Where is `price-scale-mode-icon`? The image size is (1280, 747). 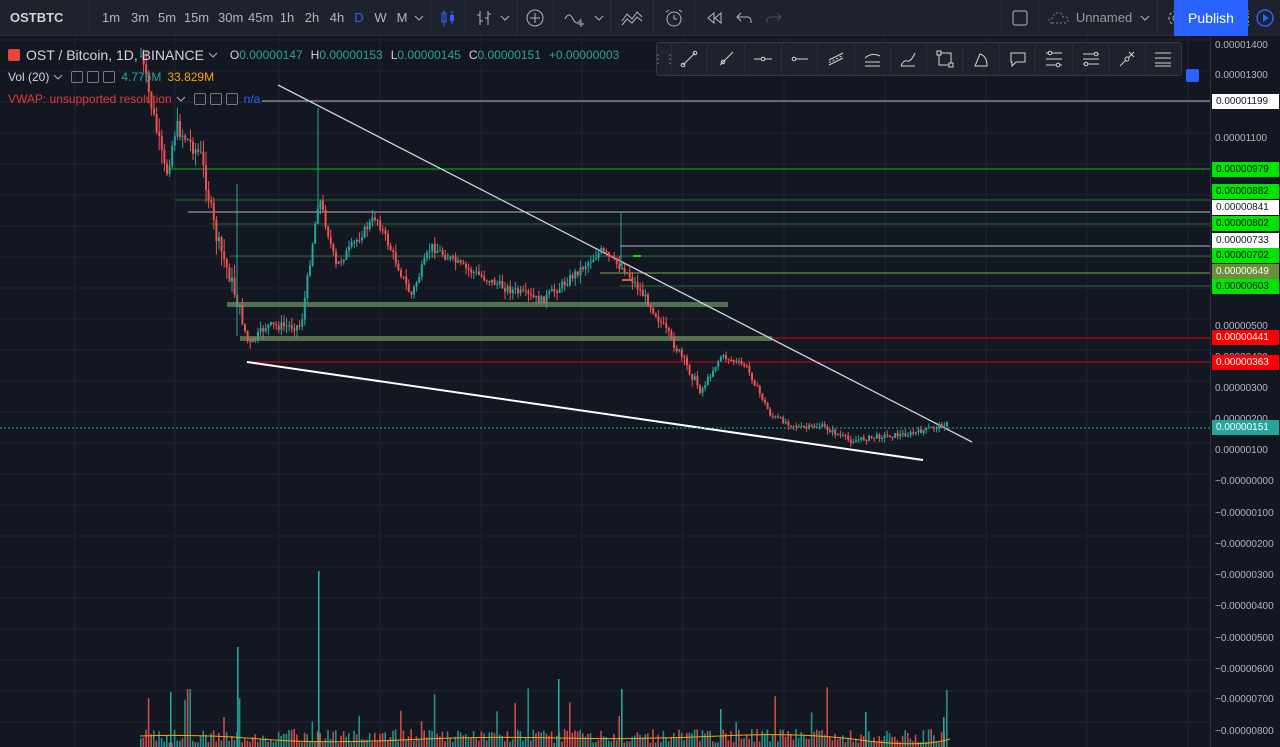 price-scale-mode-icon is located at coordinates (1192, 75).